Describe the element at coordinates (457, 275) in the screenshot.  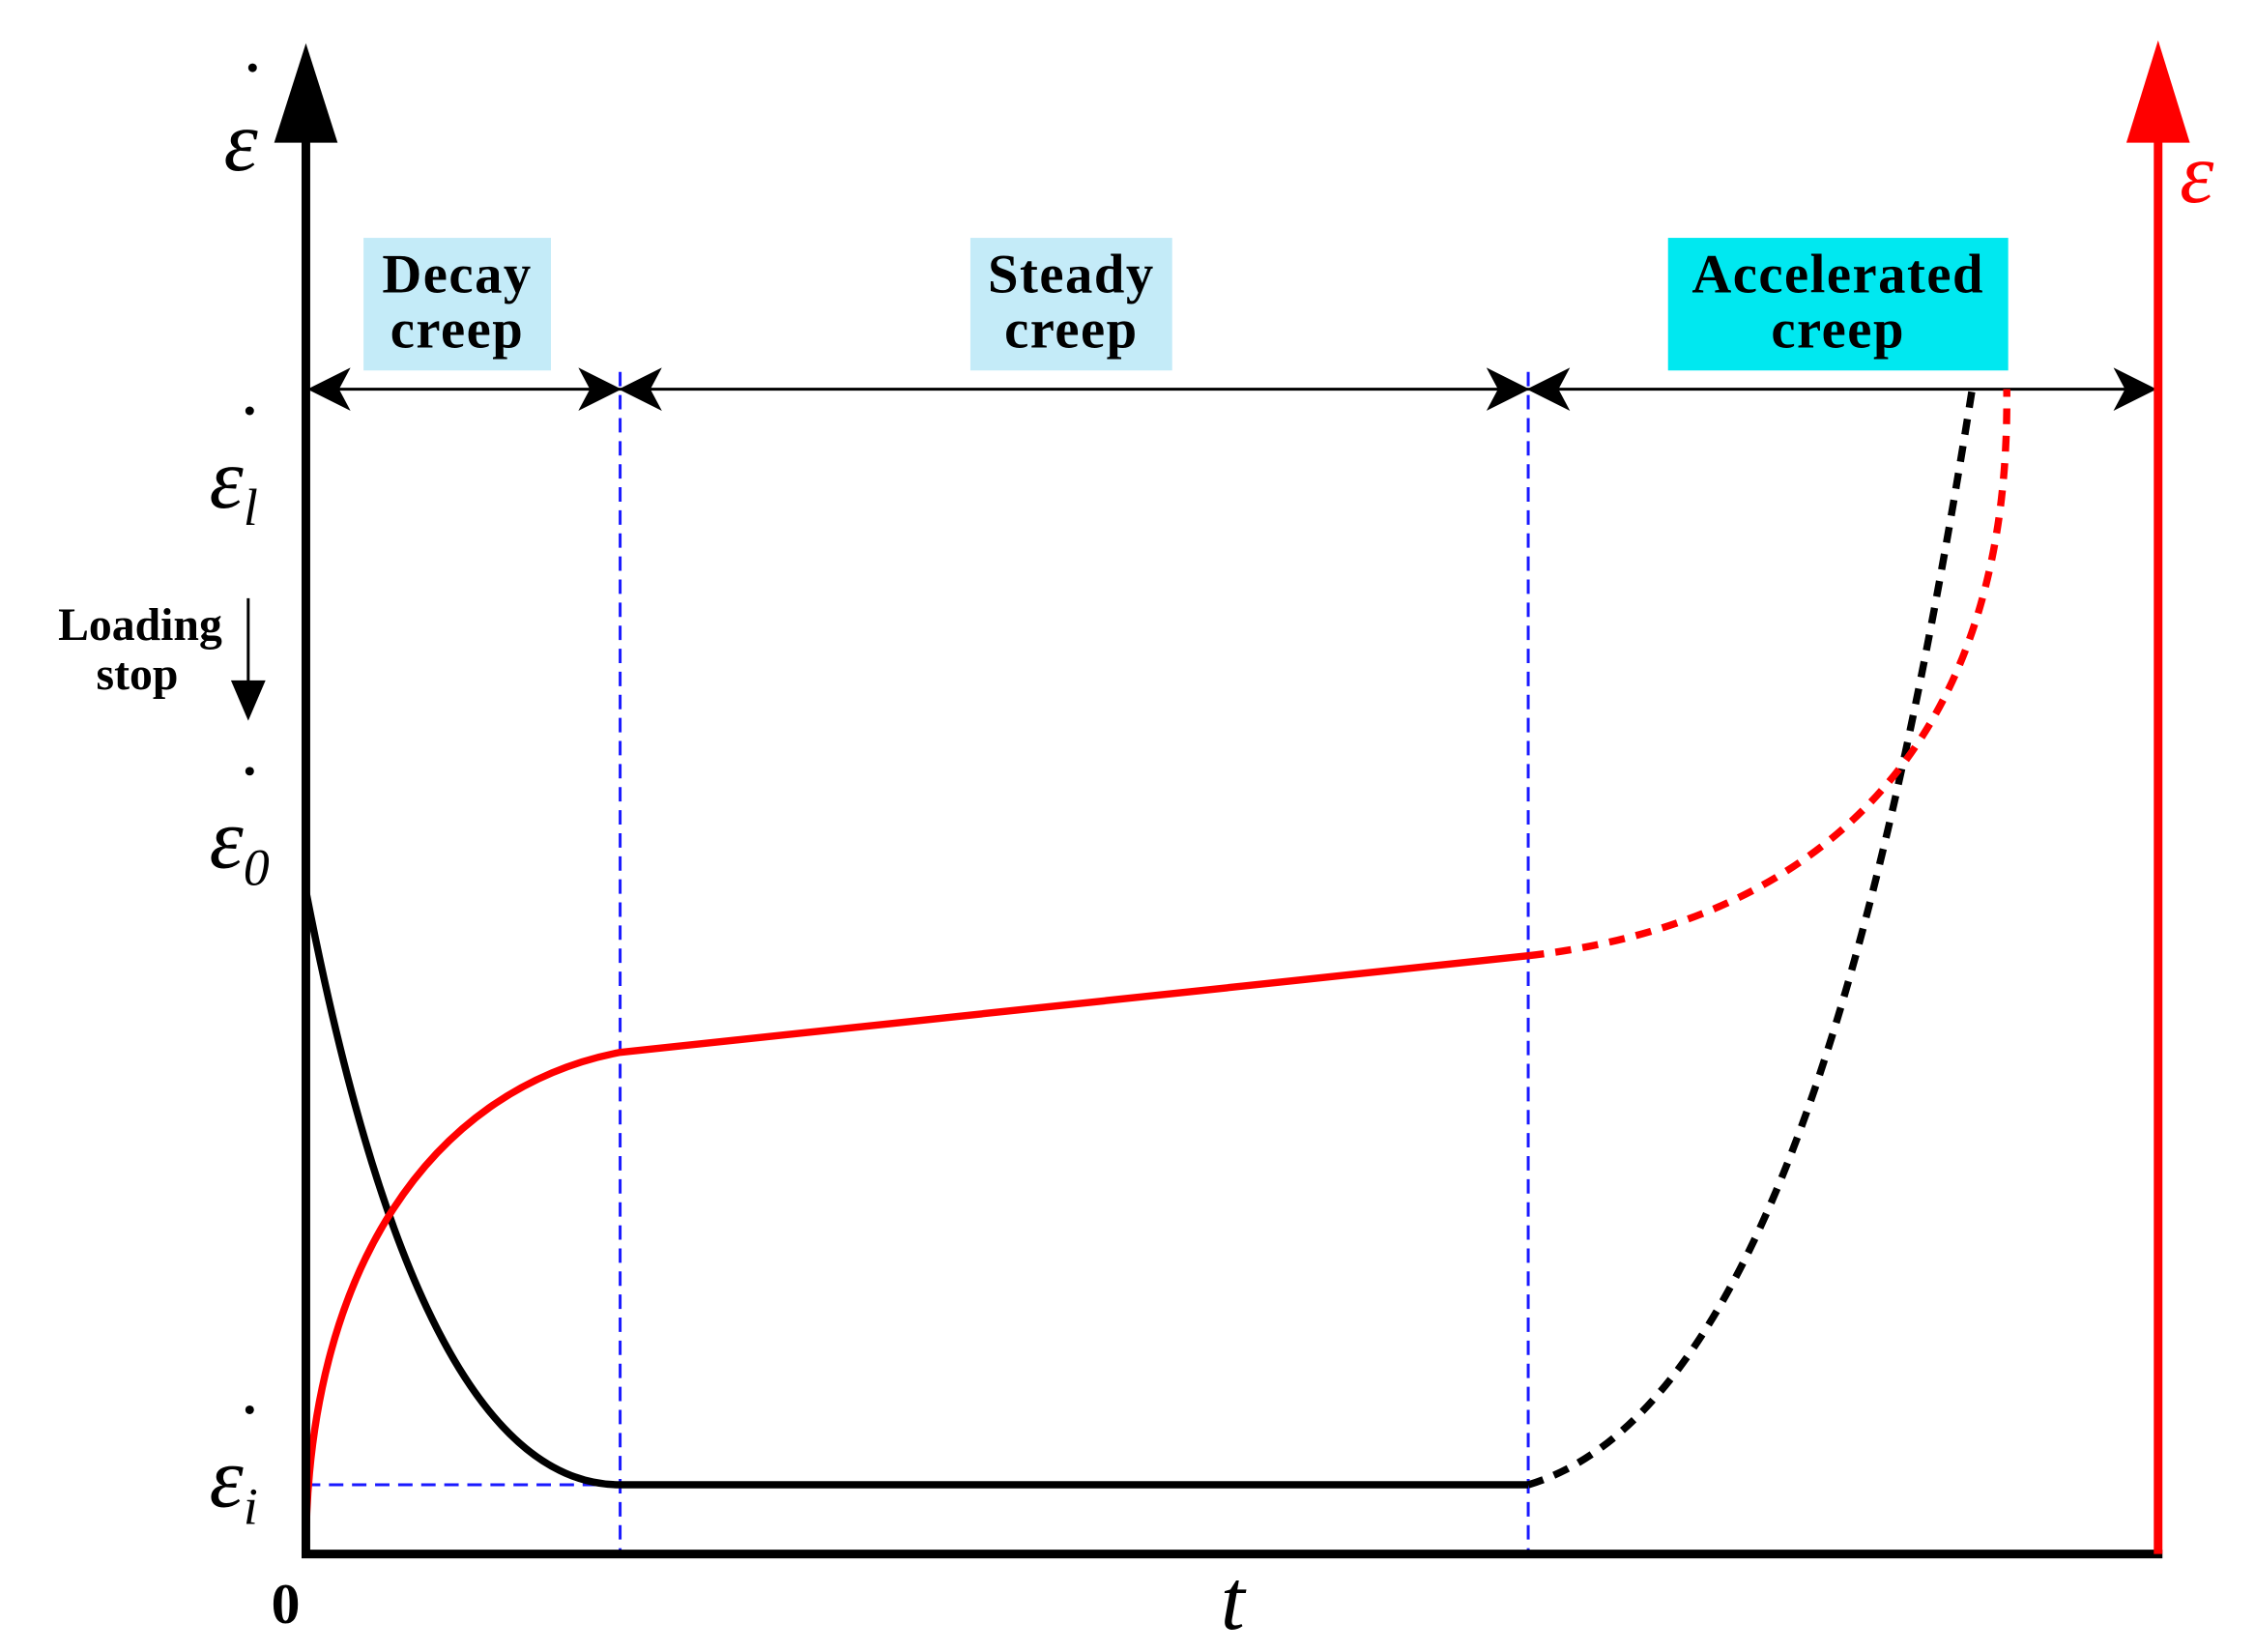
I see `stage-label: Decay` at that location.